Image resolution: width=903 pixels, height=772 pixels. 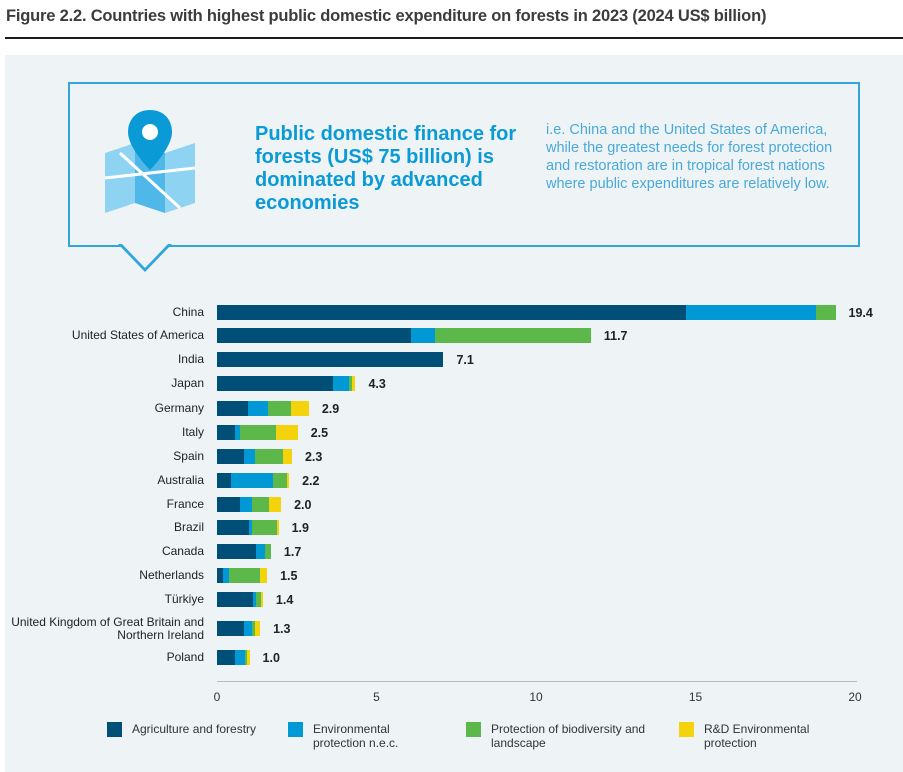 I want to click on legend-item: Environmental protection n.e.c., so click(x=365, y=736).